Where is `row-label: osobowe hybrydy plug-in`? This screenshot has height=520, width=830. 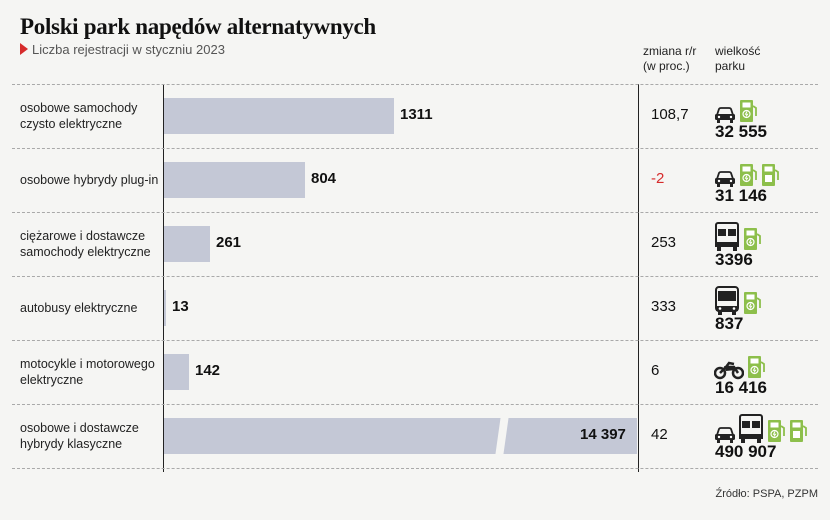 row-label: osobowe hybrydy plug-in is located at coordinates (90, 180).